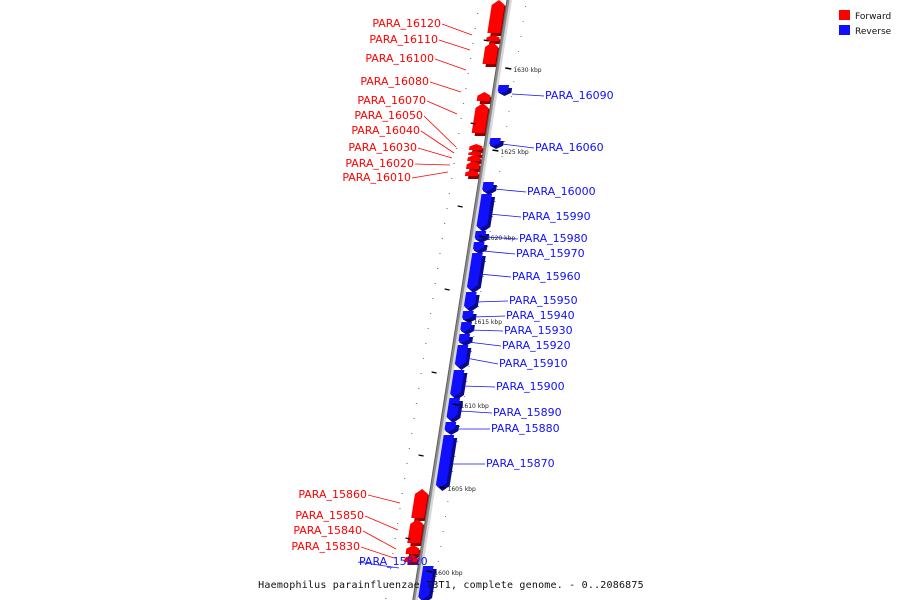  I want to click on genome-backbone, so click(462, 300).